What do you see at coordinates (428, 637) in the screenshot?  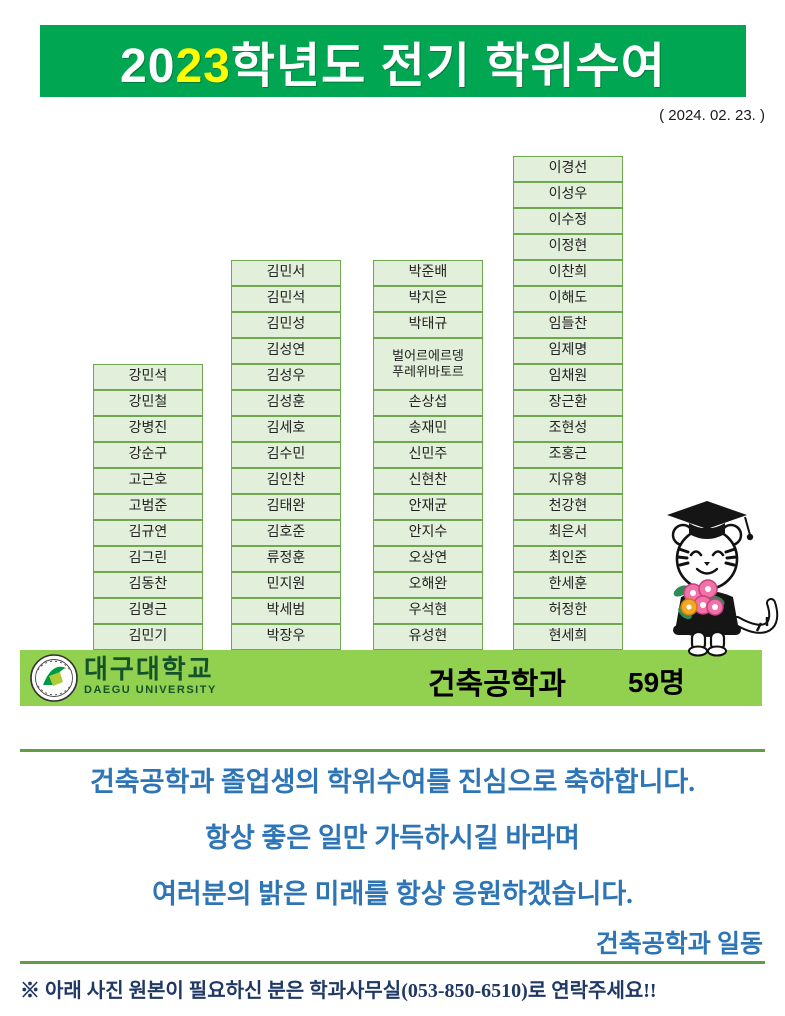 I see `graduate-name-cell: 유성현` at bounding box center [428, 637].